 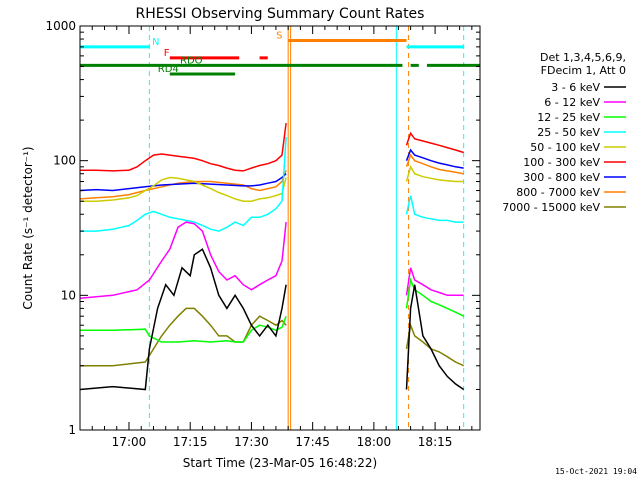 What do you see at coordinates (596, 471) in the screenshot?
I see `timestamp-label: 15-Oct-2021 19:04` at bounding box center [596, 471].